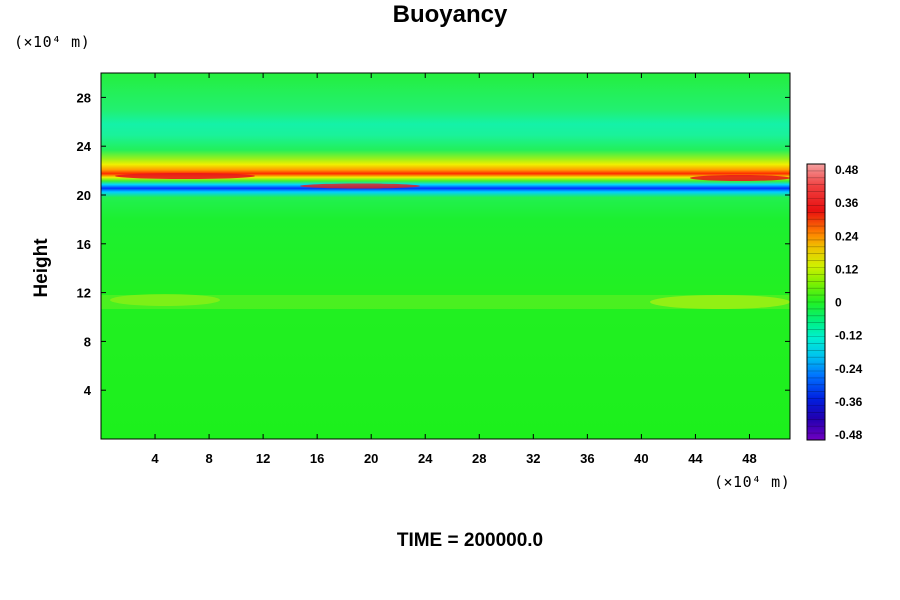 The image size is (900, 600). I want to click on x-tick-label: 32, so click(533, 458).